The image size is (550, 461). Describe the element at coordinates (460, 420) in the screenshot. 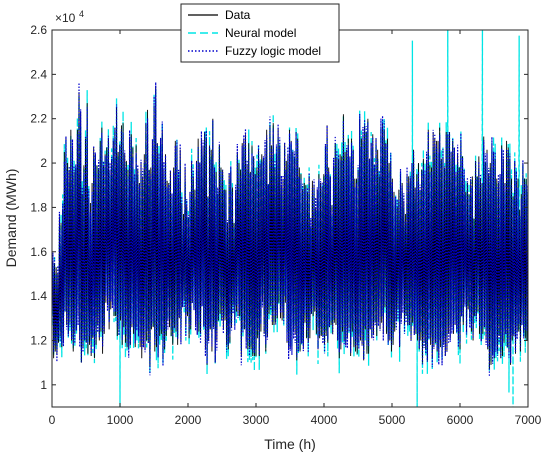

I see `x-tick-label: 6000` at that location.